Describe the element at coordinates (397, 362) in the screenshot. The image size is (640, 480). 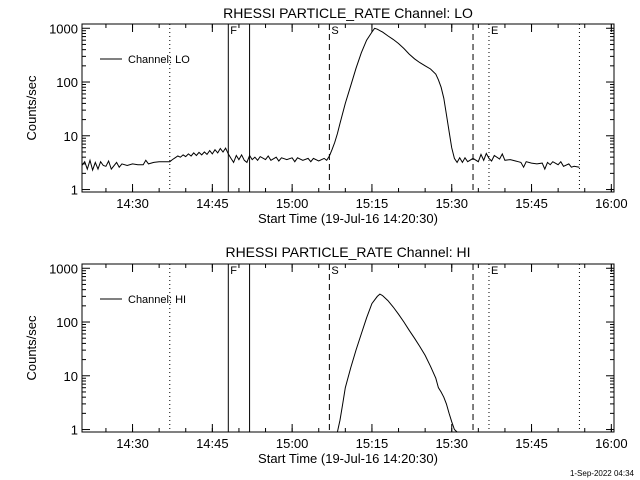
I see `series-line` at that location.